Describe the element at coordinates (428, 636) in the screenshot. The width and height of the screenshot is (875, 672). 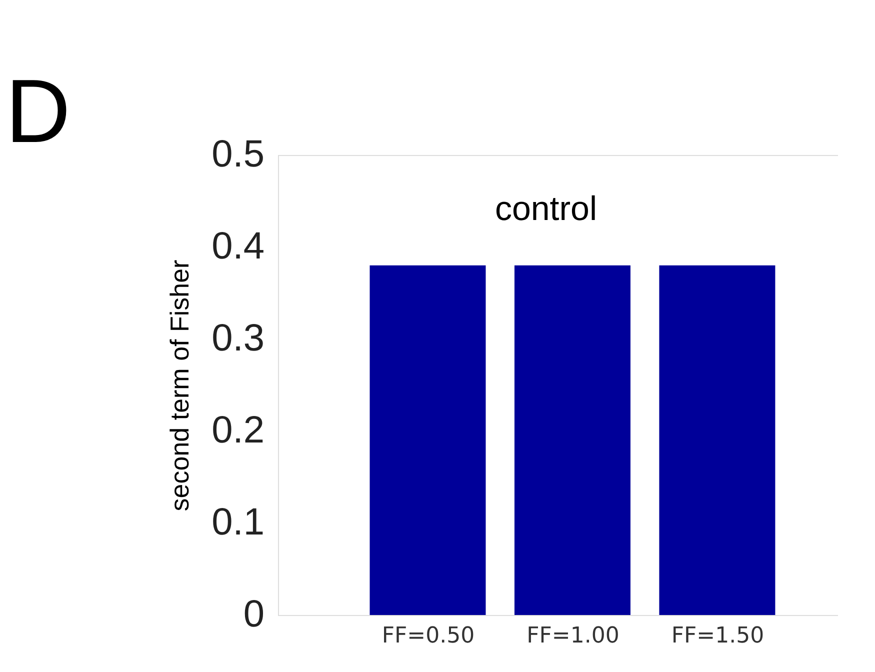
I see `x-tick-label: FF=0.50` at that location.